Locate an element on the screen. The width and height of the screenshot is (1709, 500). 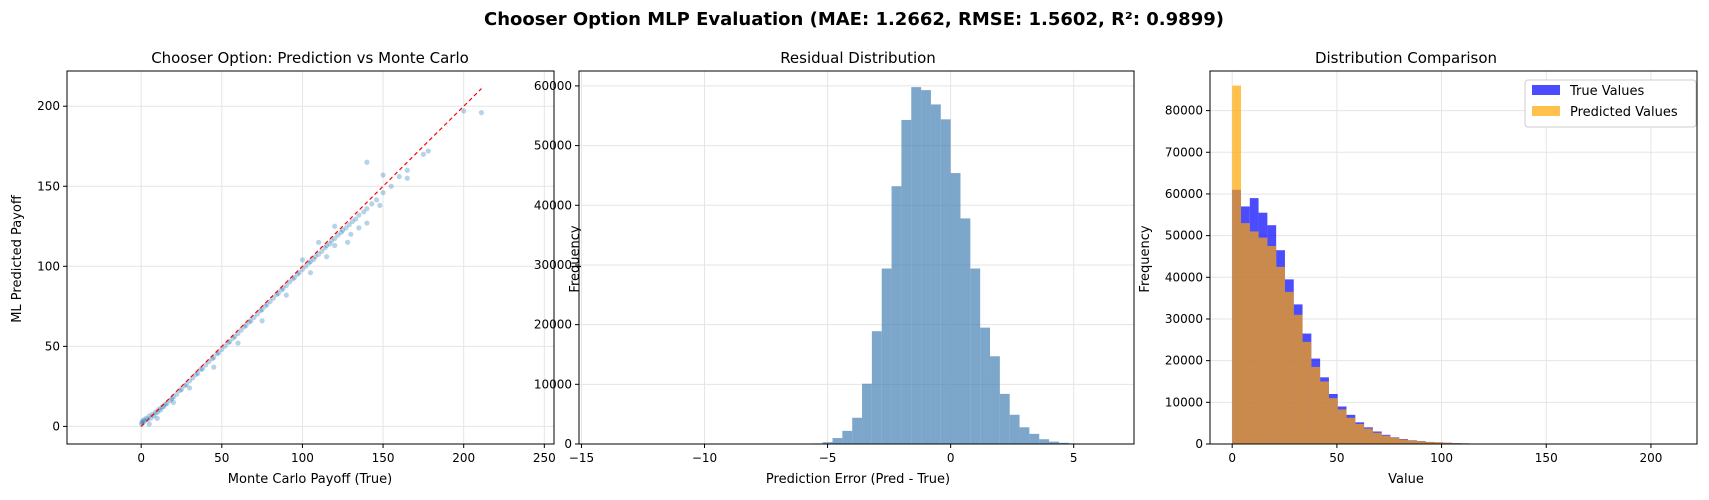
comparison-legend: True Values Predicted Values is located at coordinates (1610, 103).